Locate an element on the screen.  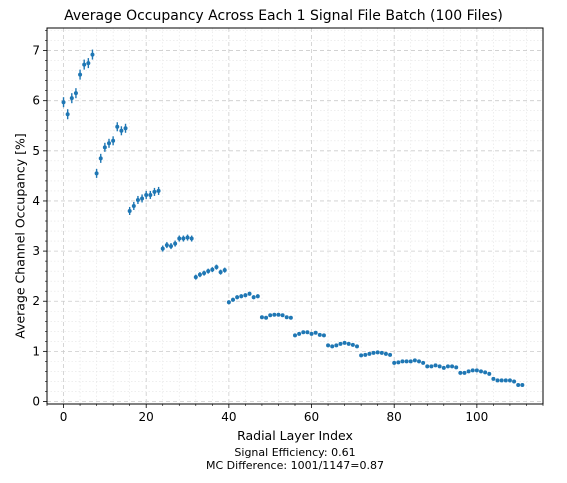
y-tick-label: 6 is located at coordinates (36, 101).